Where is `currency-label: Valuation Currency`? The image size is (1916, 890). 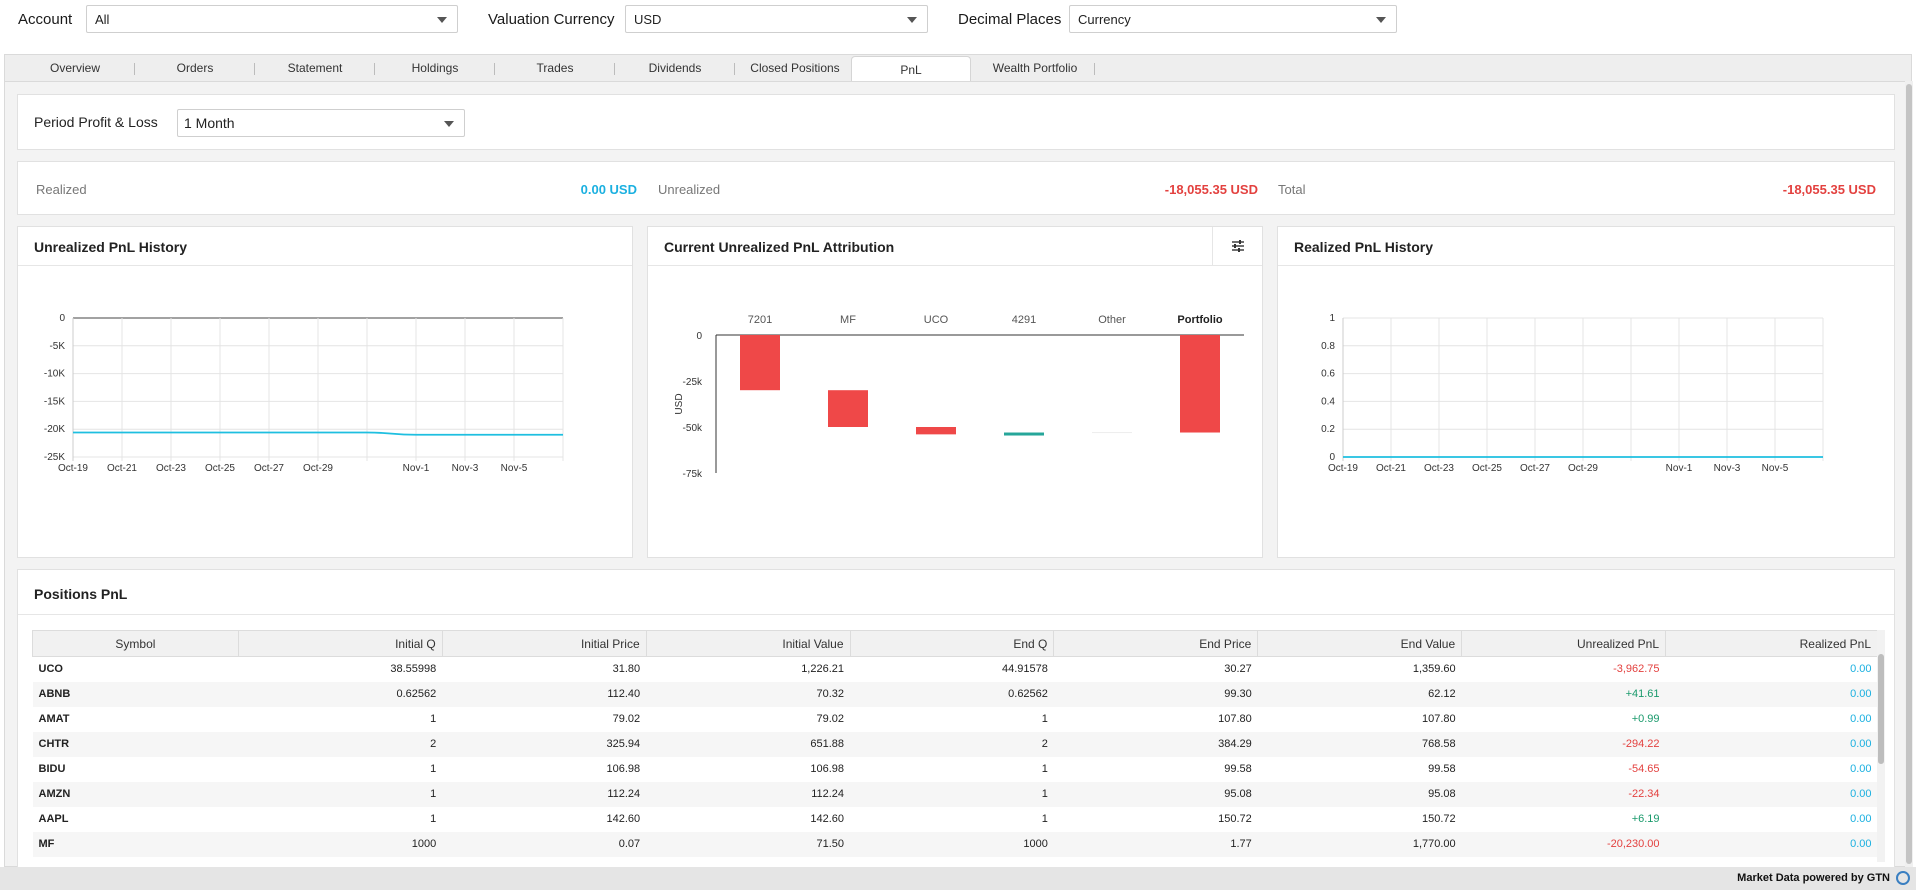 currency-label: Valuation Currency is located at coordinates (551, 19).